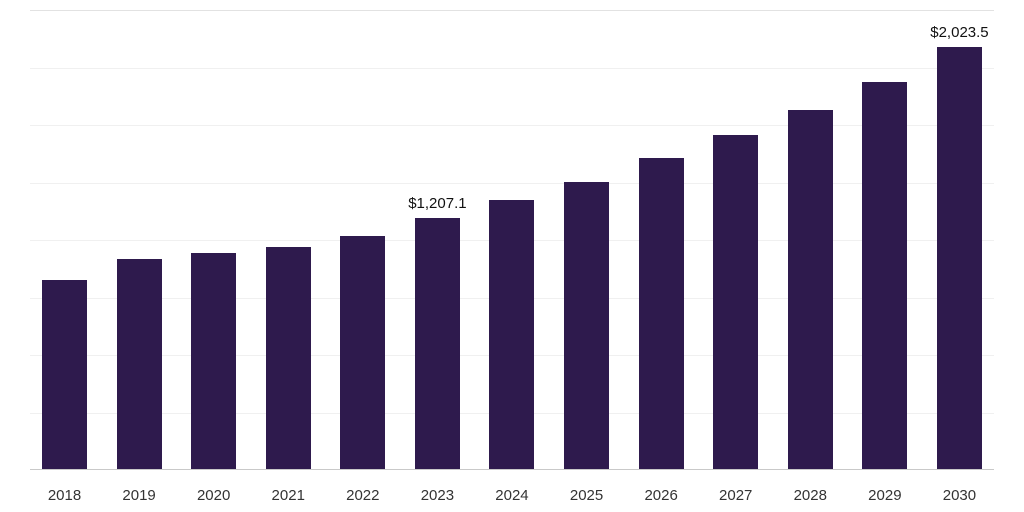  Describe the element at coordinates (437, 495) in the screenshot. I see `x-axis-label: 2023` at that location.